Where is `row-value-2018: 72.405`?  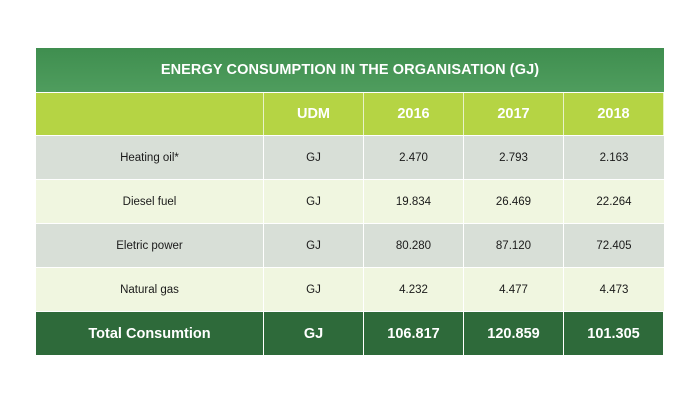
row-value-2018: 72.405 is located at coordinates (614, 245).